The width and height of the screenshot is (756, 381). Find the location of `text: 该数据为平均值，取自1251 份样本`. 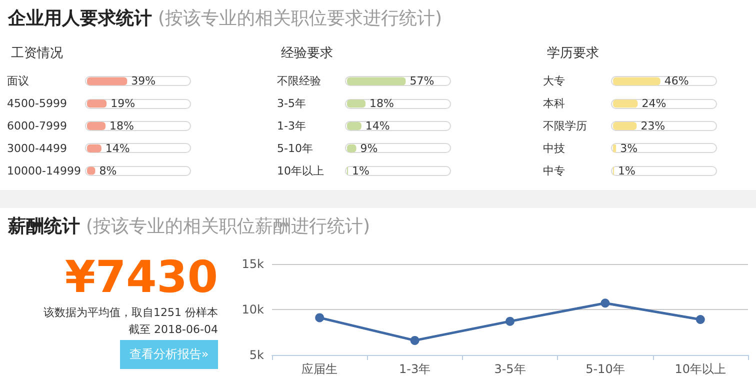

text: 该数据为平均值，取自1251 份样本 is located at coordinates (130, 313).